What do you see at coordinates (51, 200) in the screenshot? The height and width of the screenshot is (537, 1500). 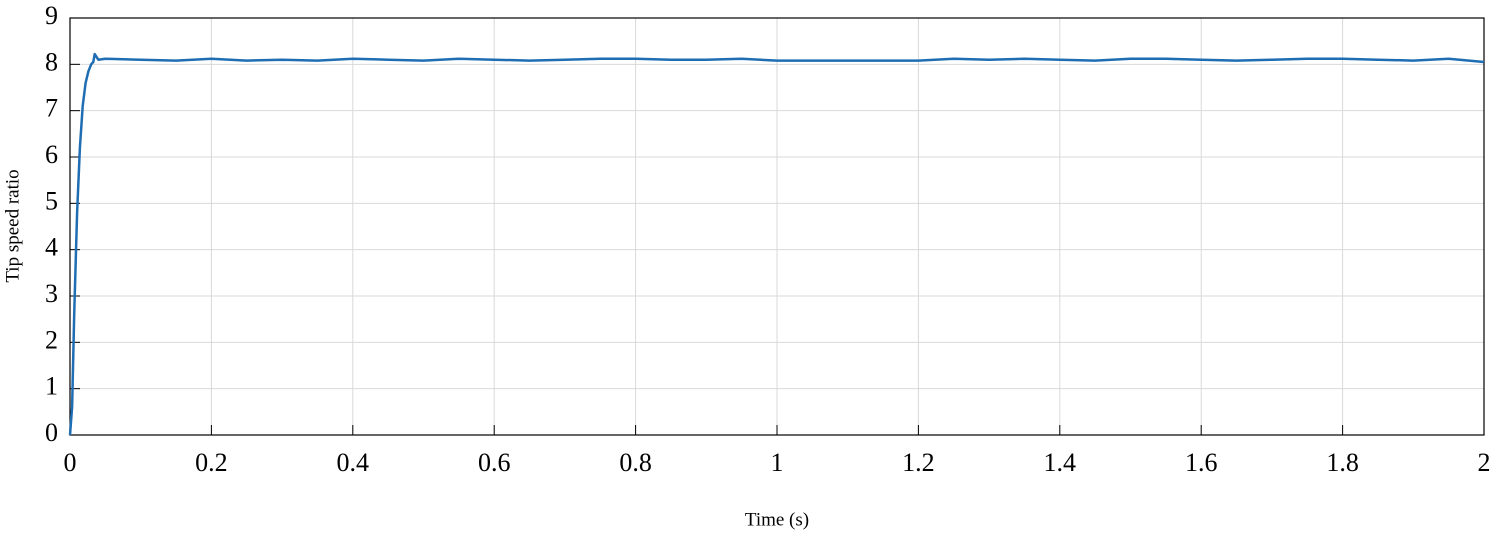 I see `y-tick-label: 5` at bounding box center [51, 200].